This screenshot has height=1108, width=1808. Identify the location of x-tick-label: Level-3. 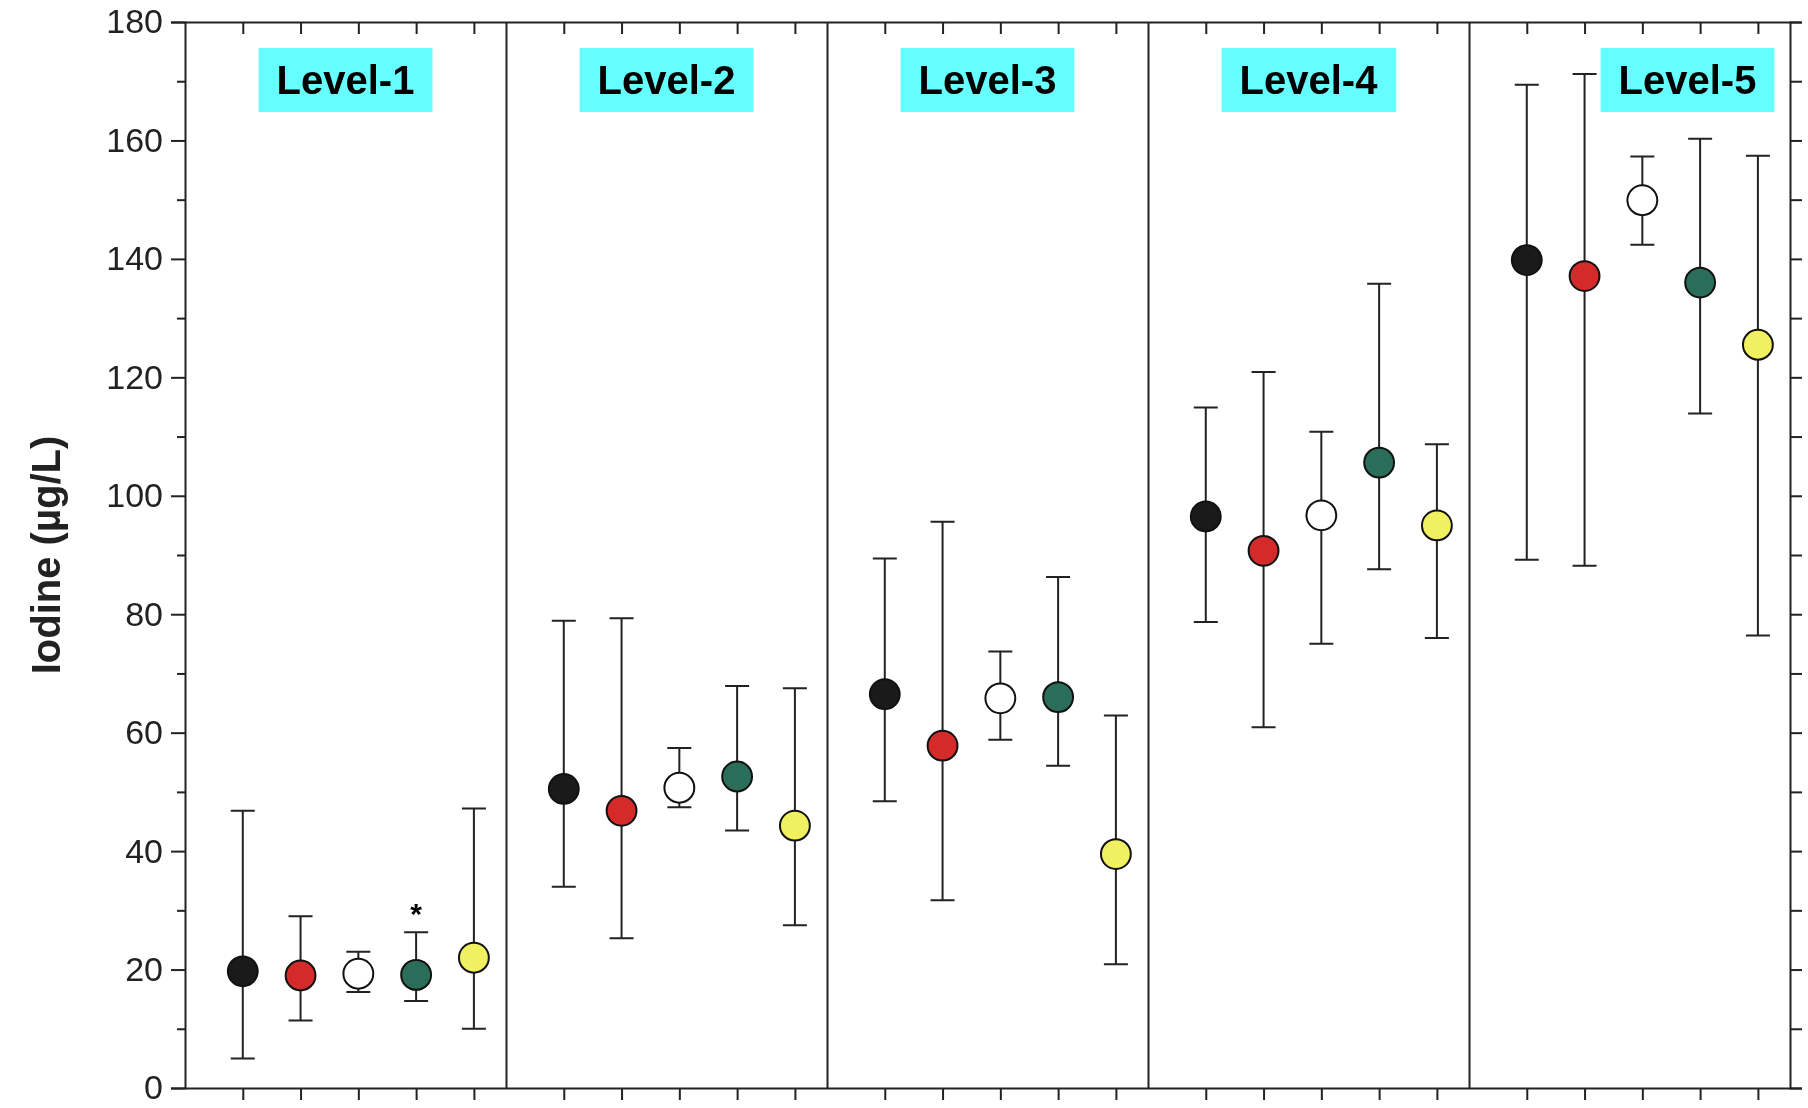
(987, 80).